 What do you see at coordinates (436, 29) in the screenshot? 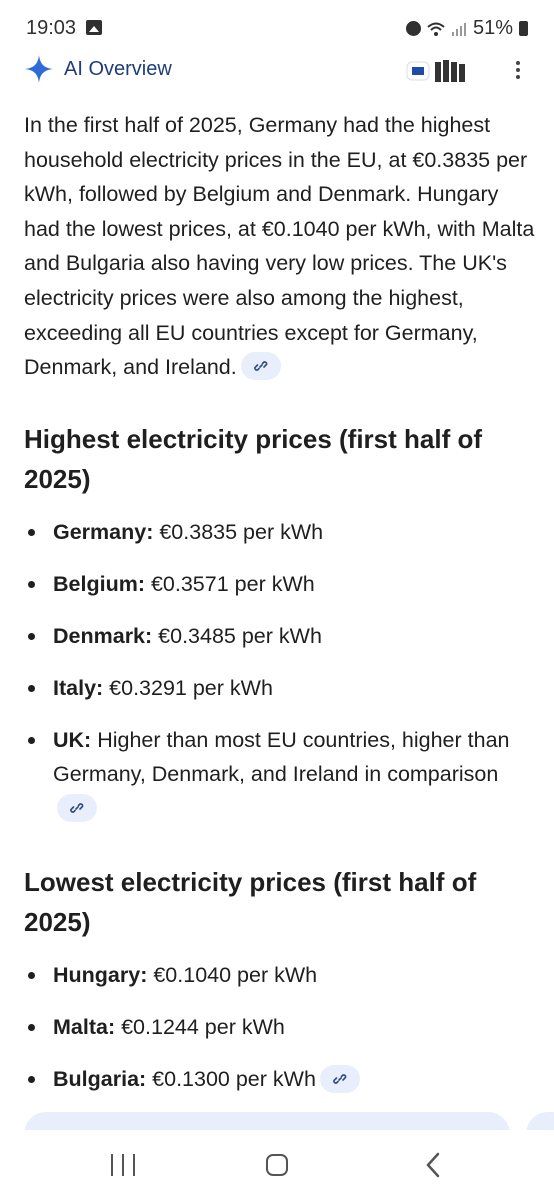
I see `wifi-icon` at bounding box center [436, 29].